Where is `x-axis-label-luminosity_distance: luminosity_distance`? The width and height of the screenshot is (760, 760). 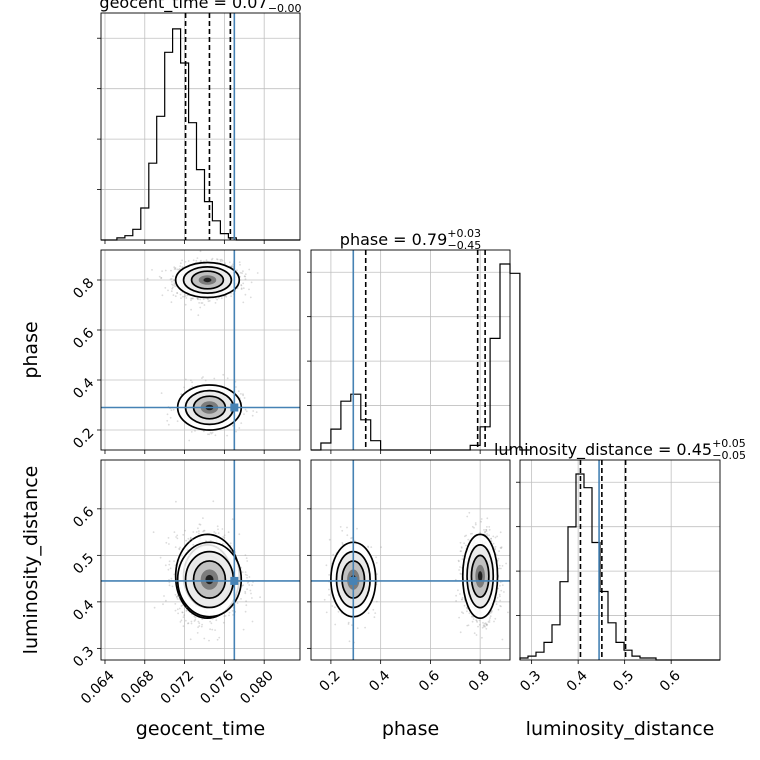
x-axis-label-luminosity_distance: luminosity_distance is located at coordinates (620, 729).